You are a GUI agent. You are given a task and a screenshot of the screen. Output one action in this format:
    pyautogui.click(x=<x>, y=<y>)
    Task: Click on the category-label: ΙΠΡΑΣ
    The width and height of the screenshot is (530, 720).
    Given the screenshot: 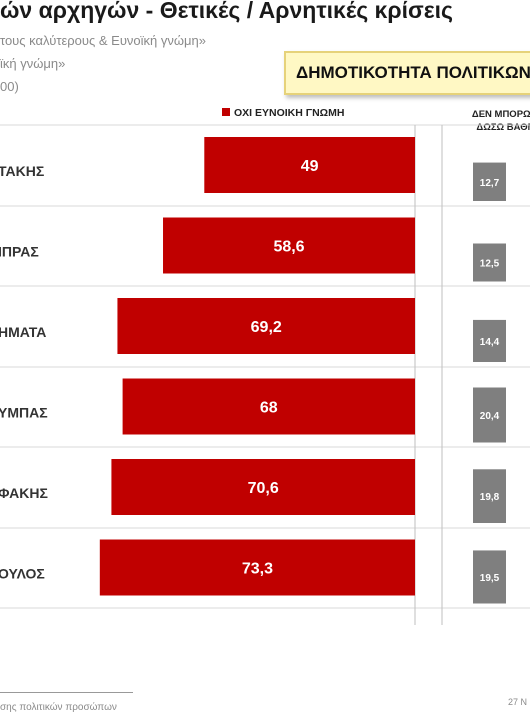 What is the action you would take?
    pyautogui.click(x=19, y=252)
    